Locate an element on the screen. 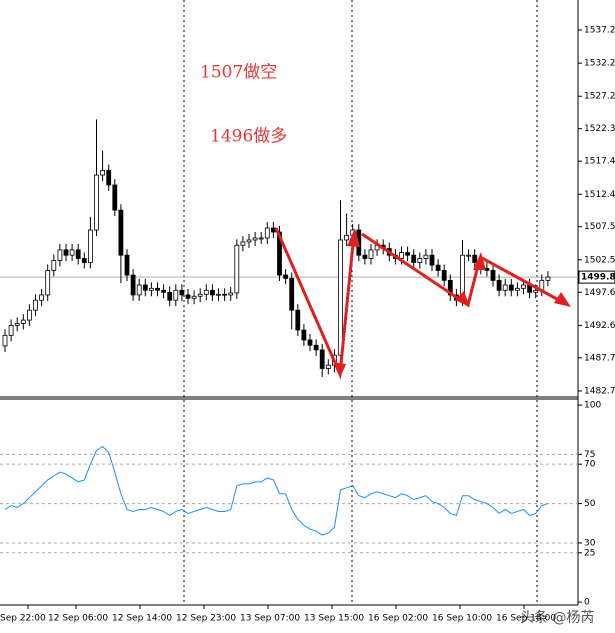 The height and width of the screenshot is (633, 615). y-tick-label: 75 is located at coordinates (589, 455).